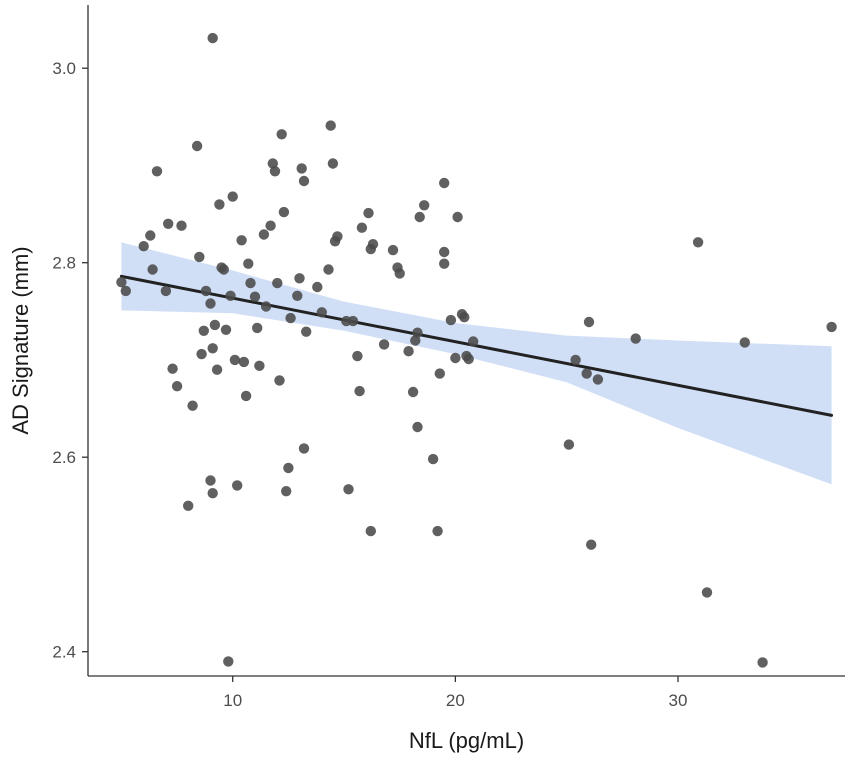 Image resolution: width=850 pixels, height=760 pixels. I want to click on y-tick-label: 2.8, so click(64, 263).